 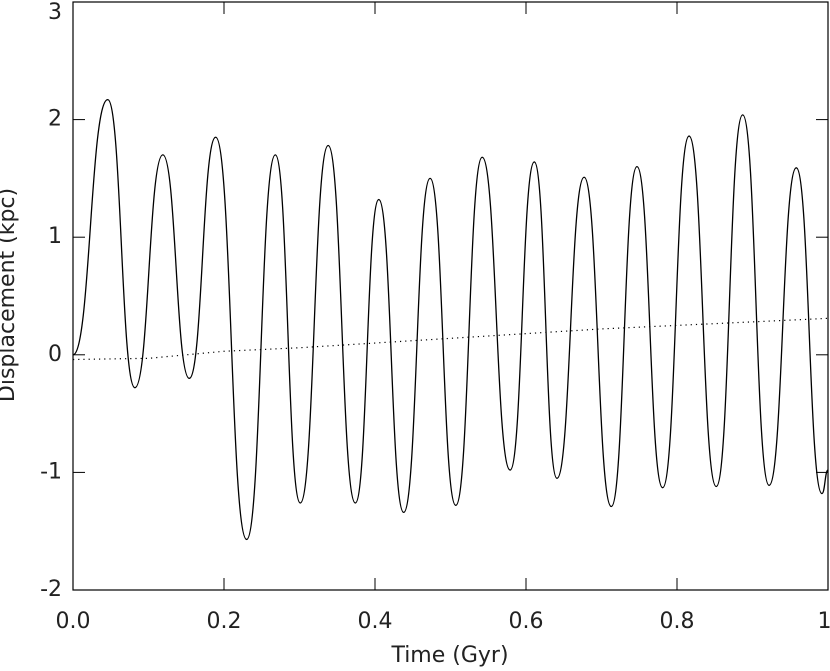 What do you see at coordinates (51, 589) in the screenshot?
I see `y-tick-label: -2` at bounding box center [51, 589].